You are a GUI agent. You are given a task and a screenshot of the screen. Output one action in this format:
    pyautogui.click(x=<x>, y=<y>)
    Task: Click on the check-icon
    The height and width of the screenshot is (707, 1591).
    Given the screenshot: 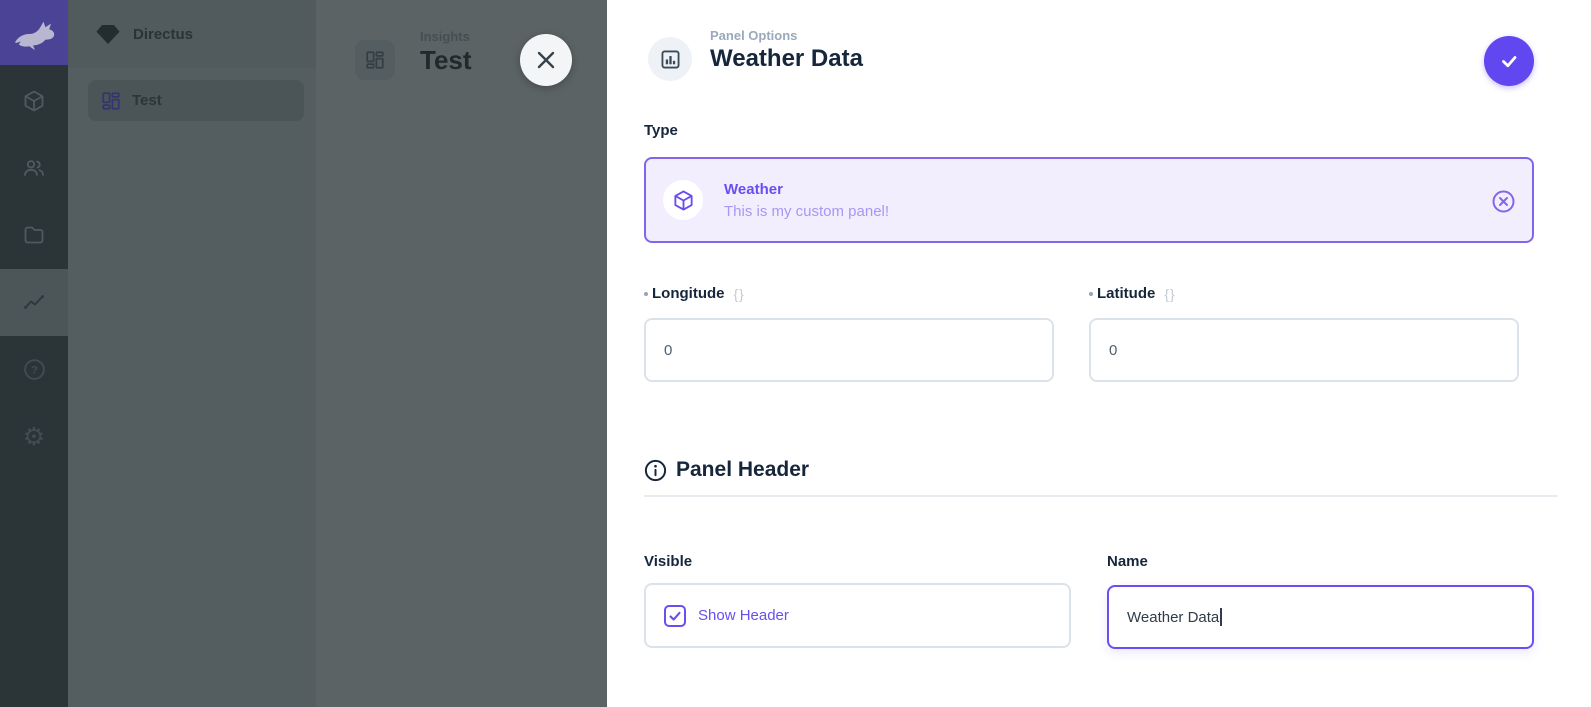 What is the action you would take?
    pyautogui.click(x=1509, y=62)
    